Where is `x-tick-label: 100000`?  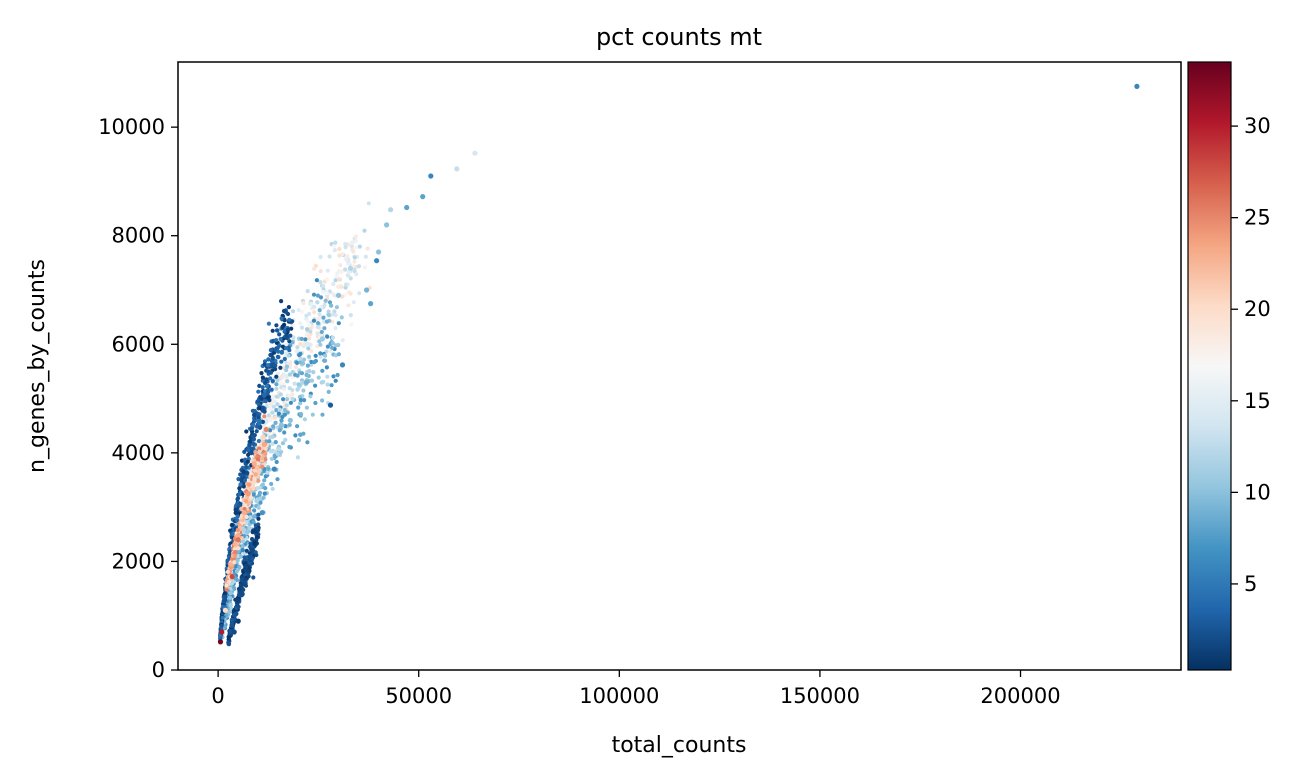
x-tick-label: 100000 is located at coordinates (619, 696).